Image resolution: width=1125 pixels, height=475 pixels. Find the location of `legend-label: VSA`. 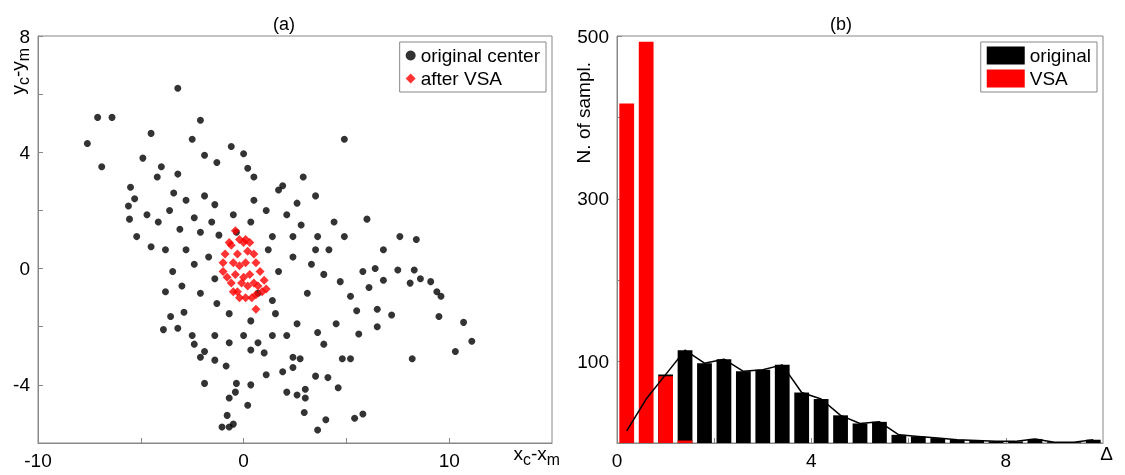

legend-label: VSA is located at coordinates (1049, 78).